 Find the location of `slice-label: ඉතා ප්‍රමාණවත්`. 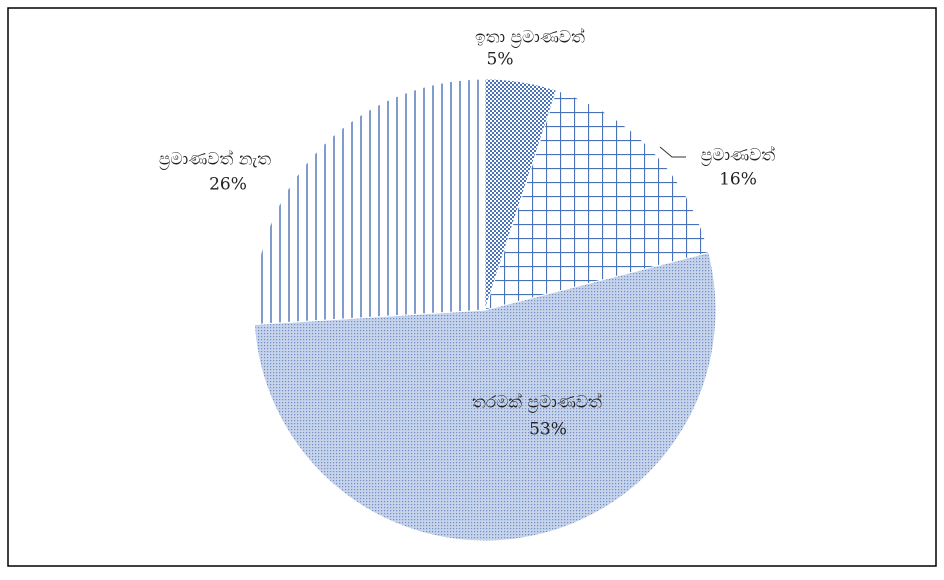

slice-label: ඉතා ප්‍රමාණවත් is located at coordinates (530, 37).